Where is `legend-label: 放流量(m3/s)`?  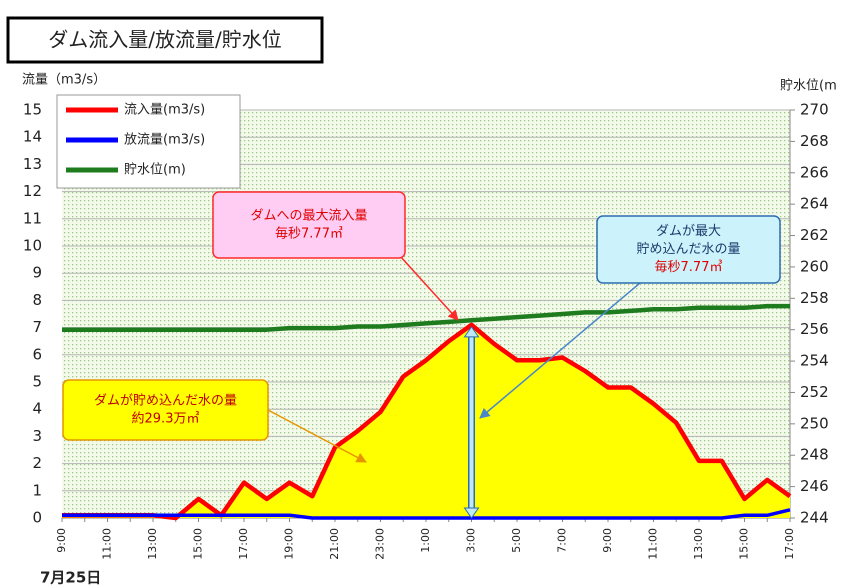
legend-label: 放流量(m3/s) is located at coordinates (164, 140).